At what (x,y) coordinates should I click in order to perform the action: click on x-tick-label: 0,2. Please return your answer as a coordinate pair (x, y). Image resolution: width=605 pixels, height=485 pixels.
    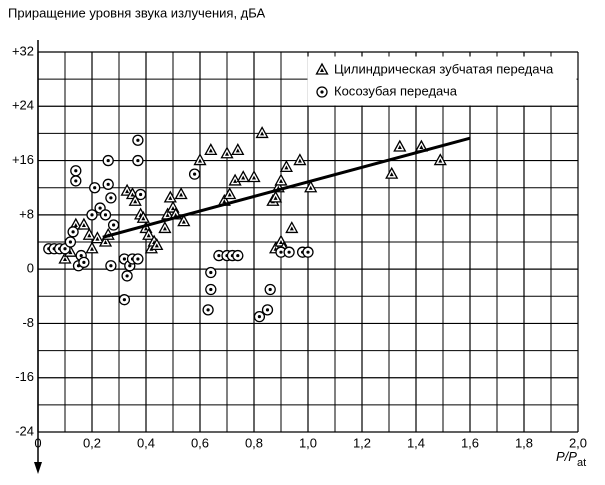
    Looking at the image, I should click on (92, 442).